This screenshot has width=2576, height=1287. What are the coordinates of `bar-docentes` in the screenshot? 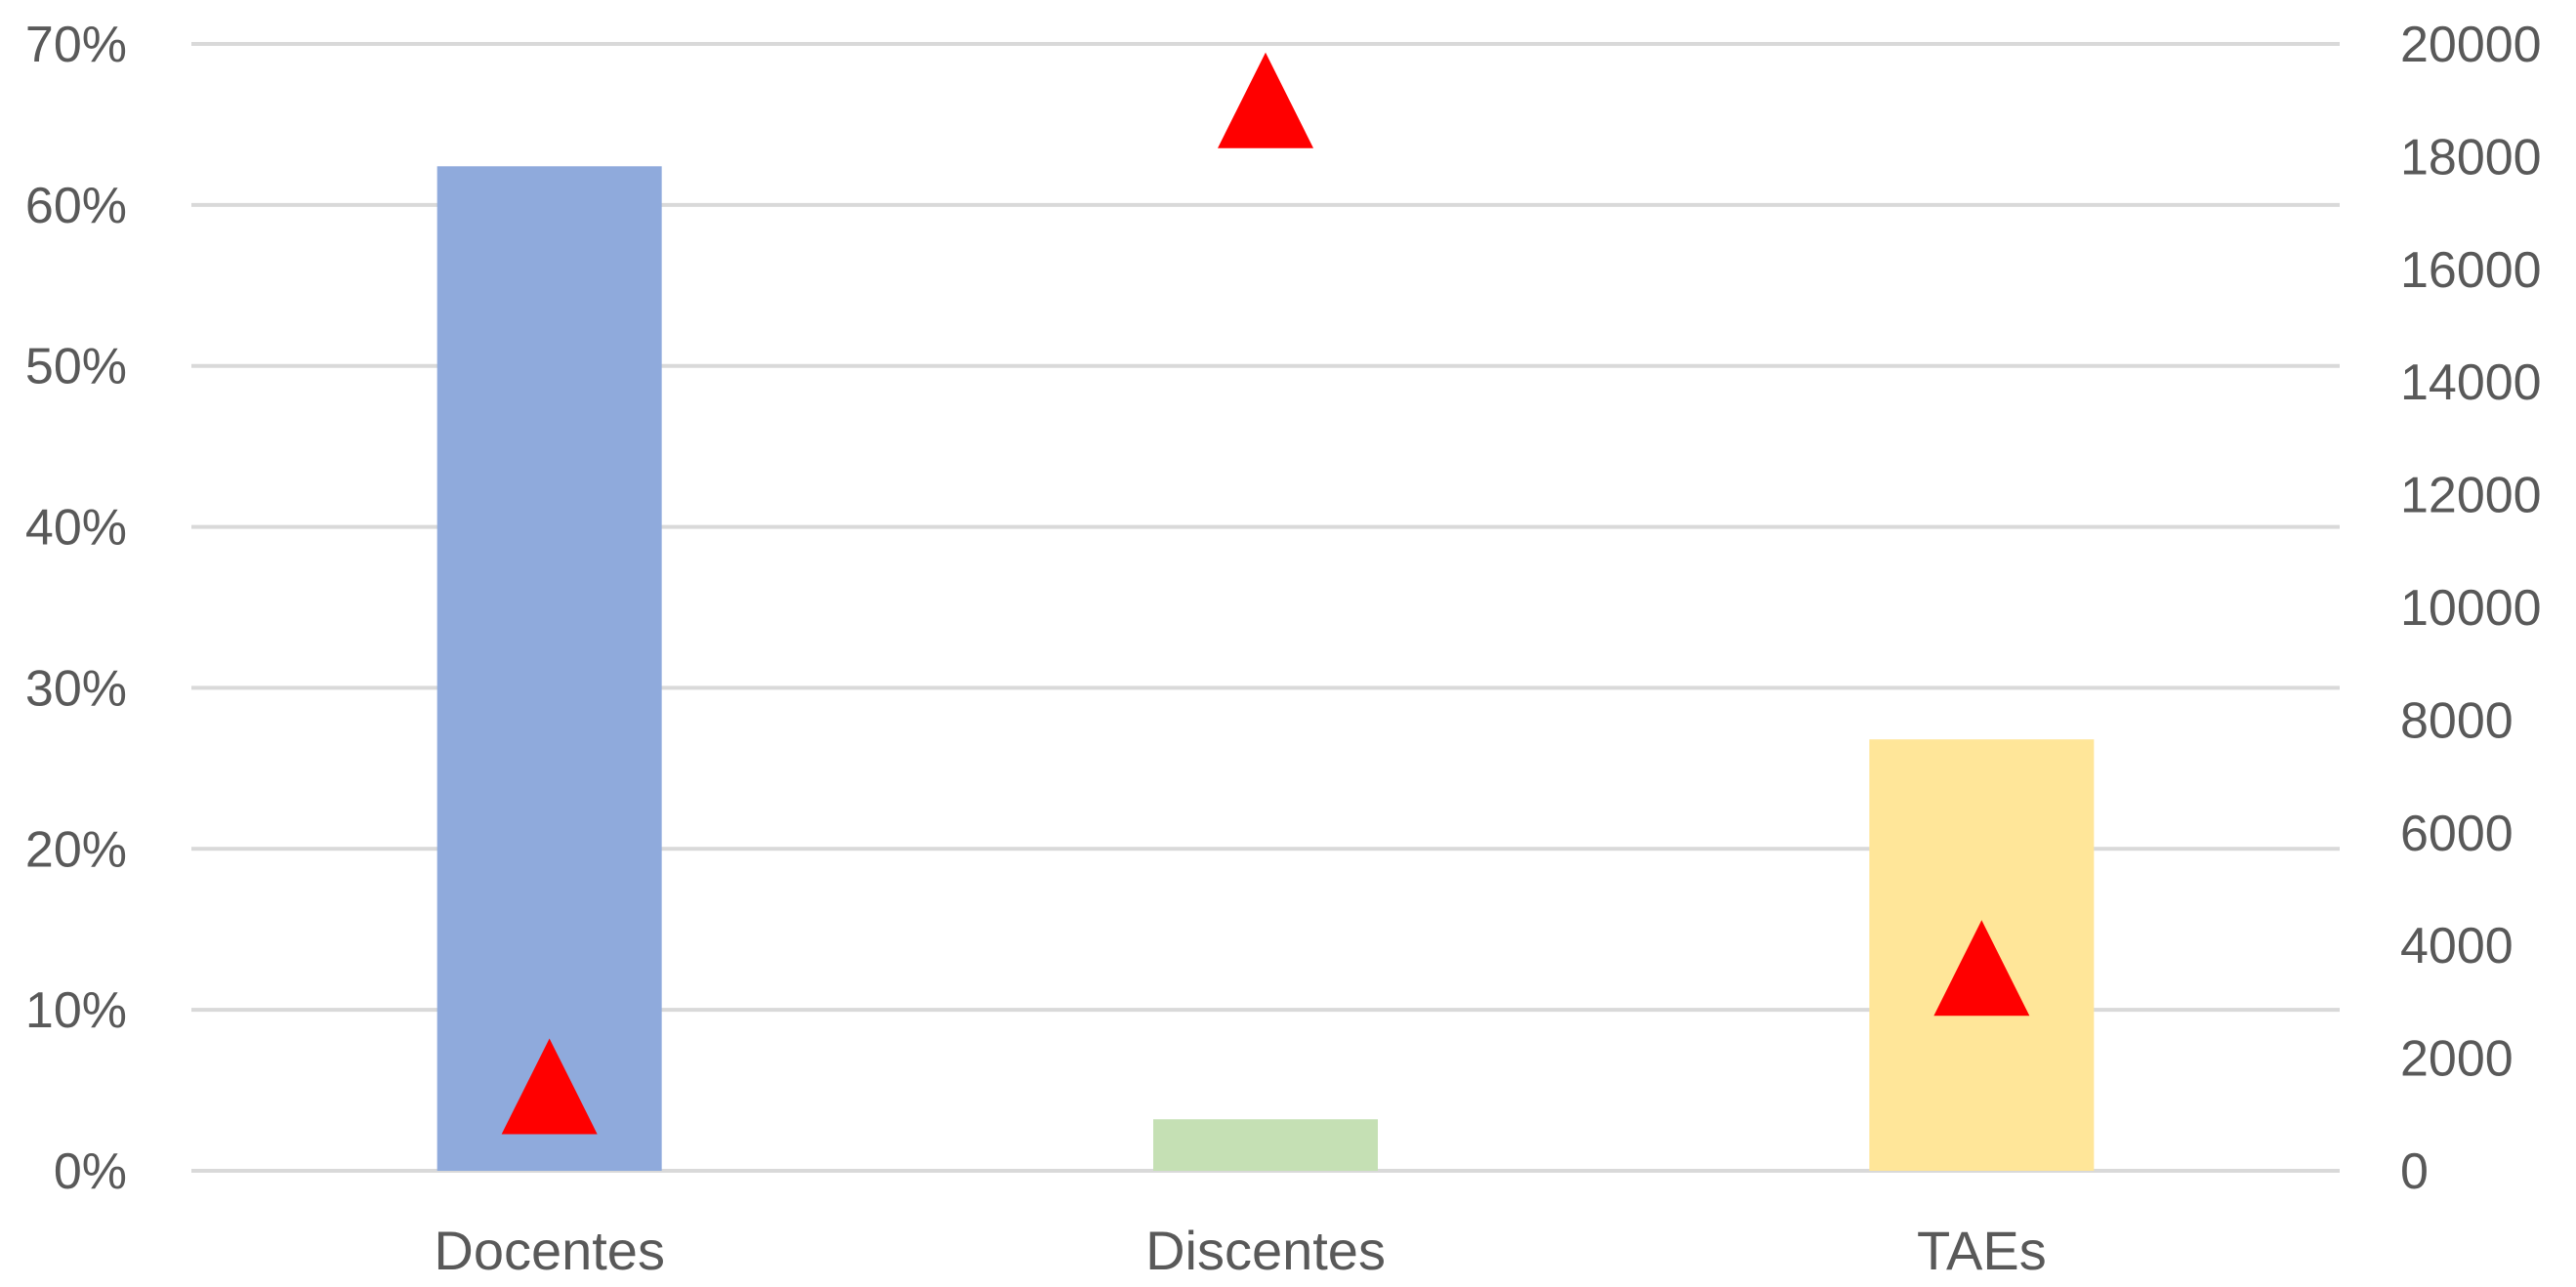 It's located at (549, 669).